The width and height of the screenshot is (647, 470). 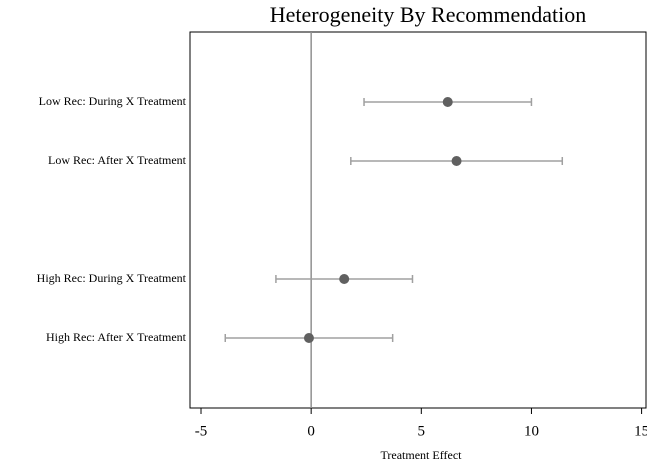 What do you see at coordinates (311, 431) in the screenshot?
I see `x-tick-label: 0` at bounding box center [311, 431].